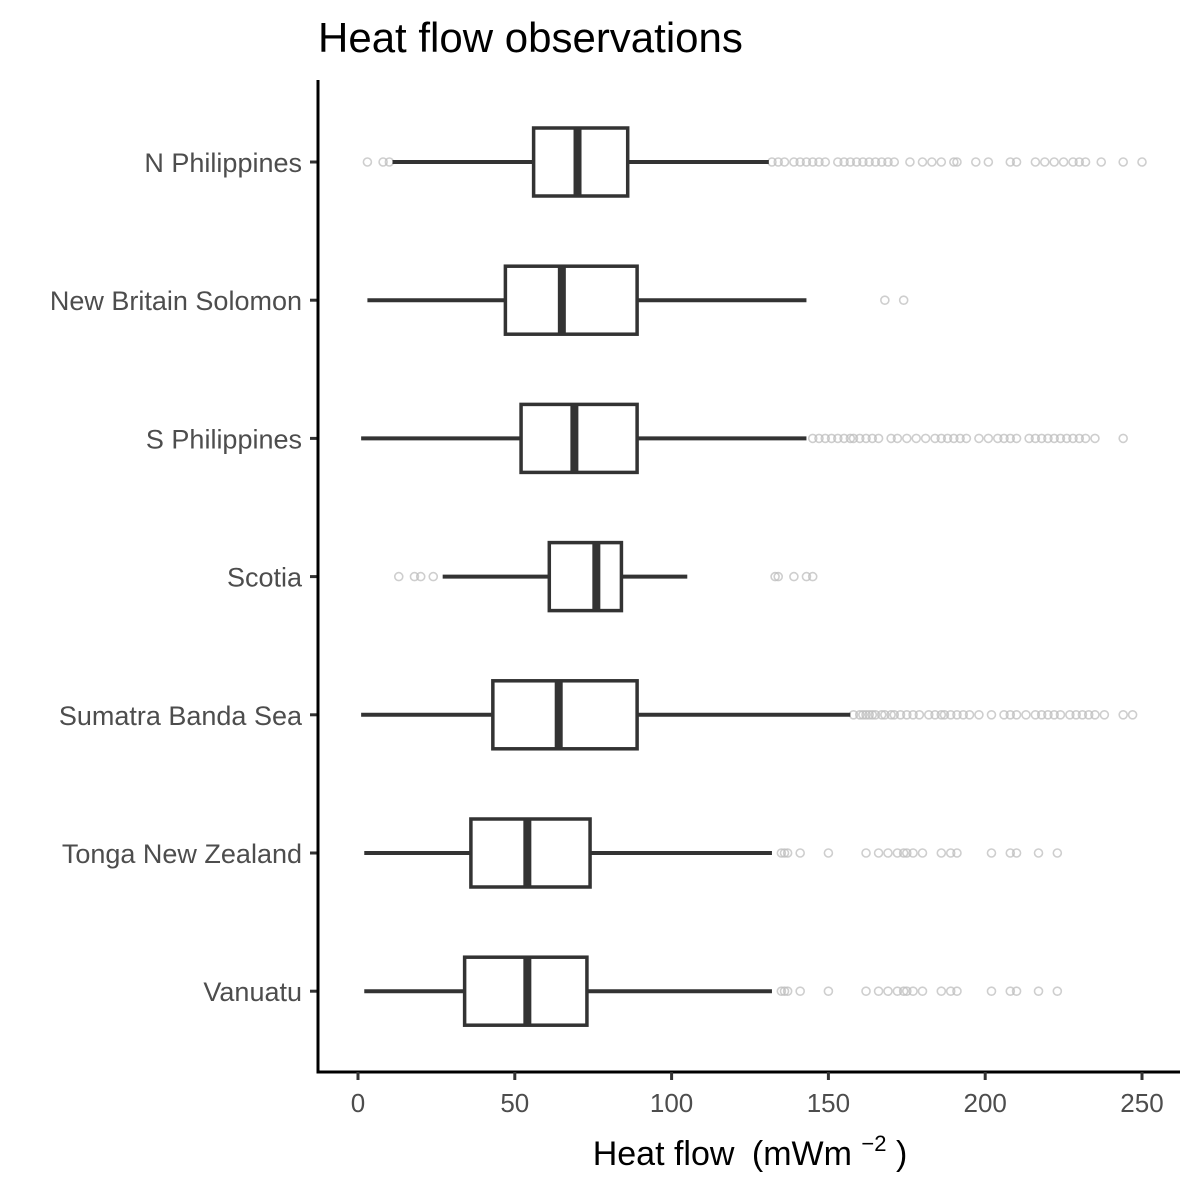  Describe the element at coordinates (224, 439) in the screenshot. I see `y-tick-label-s-philippines: S Philippines` at that location.